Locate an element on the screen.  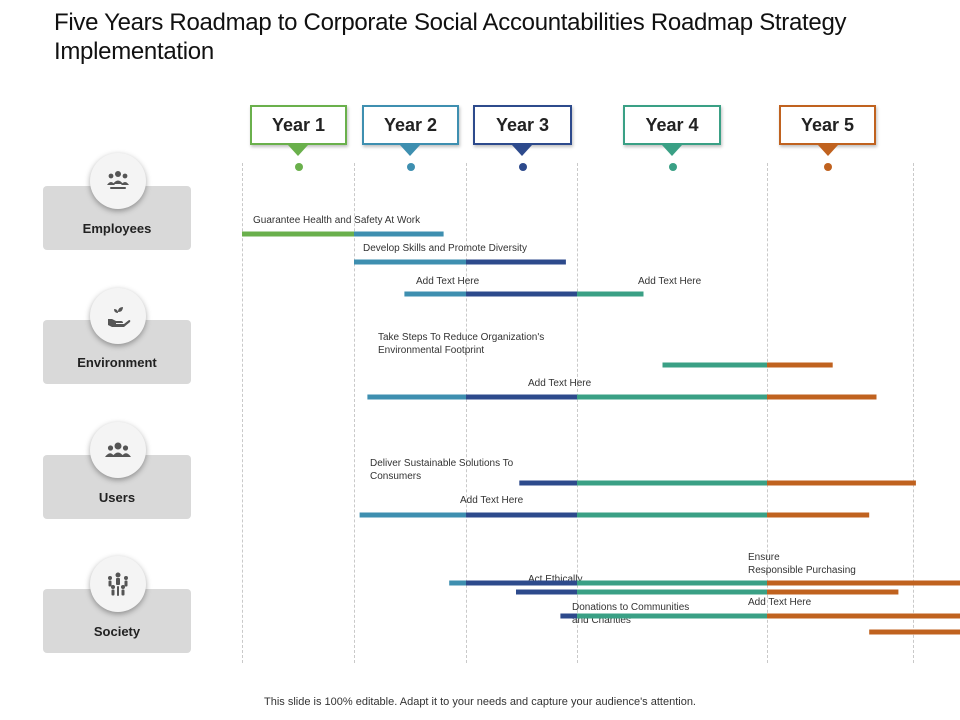
task-label: Guarantee Health and Safety At Work is located at coordinates (337, 220).